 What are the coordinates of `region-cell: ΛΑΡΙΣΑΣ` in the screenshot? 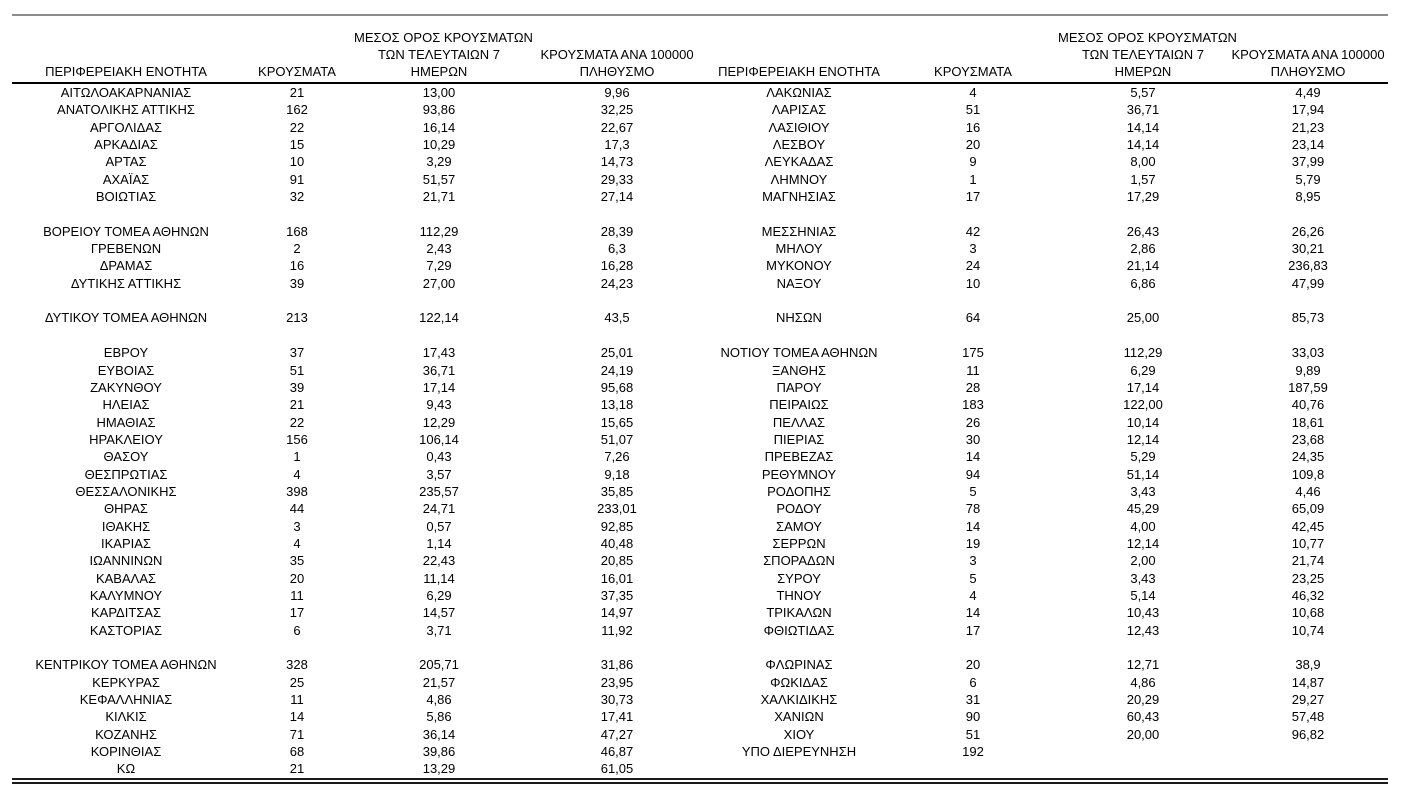 It's located at (799, 110).